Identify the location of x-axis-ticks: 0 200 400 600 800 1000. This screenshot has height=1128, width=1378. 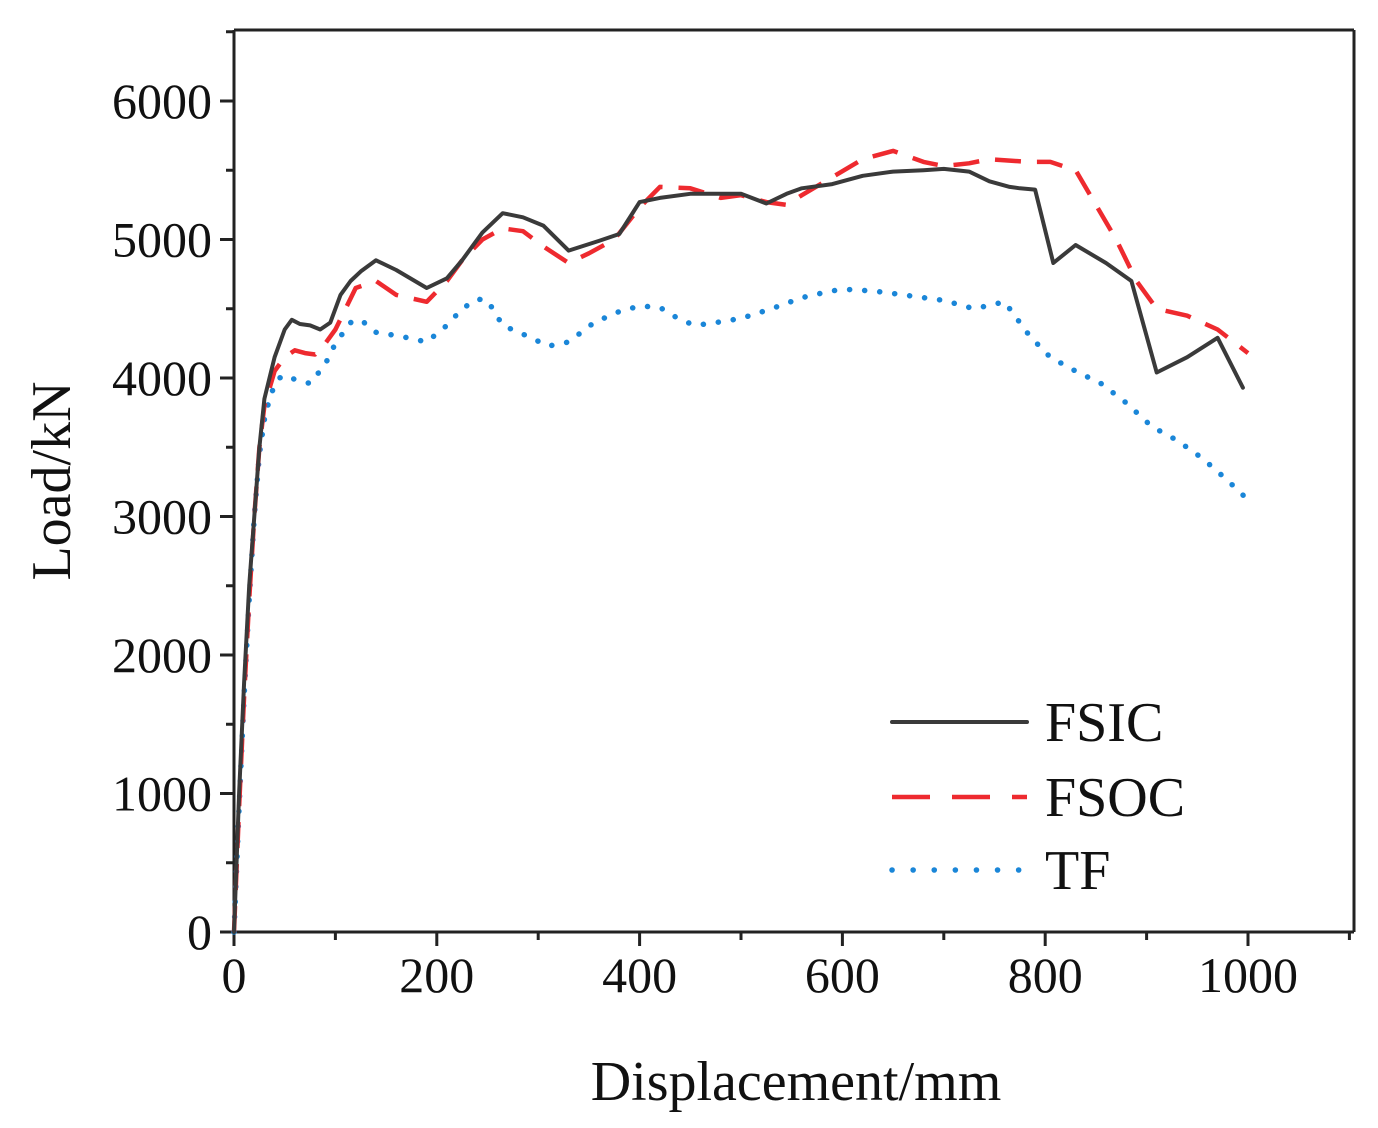
(786, 967).